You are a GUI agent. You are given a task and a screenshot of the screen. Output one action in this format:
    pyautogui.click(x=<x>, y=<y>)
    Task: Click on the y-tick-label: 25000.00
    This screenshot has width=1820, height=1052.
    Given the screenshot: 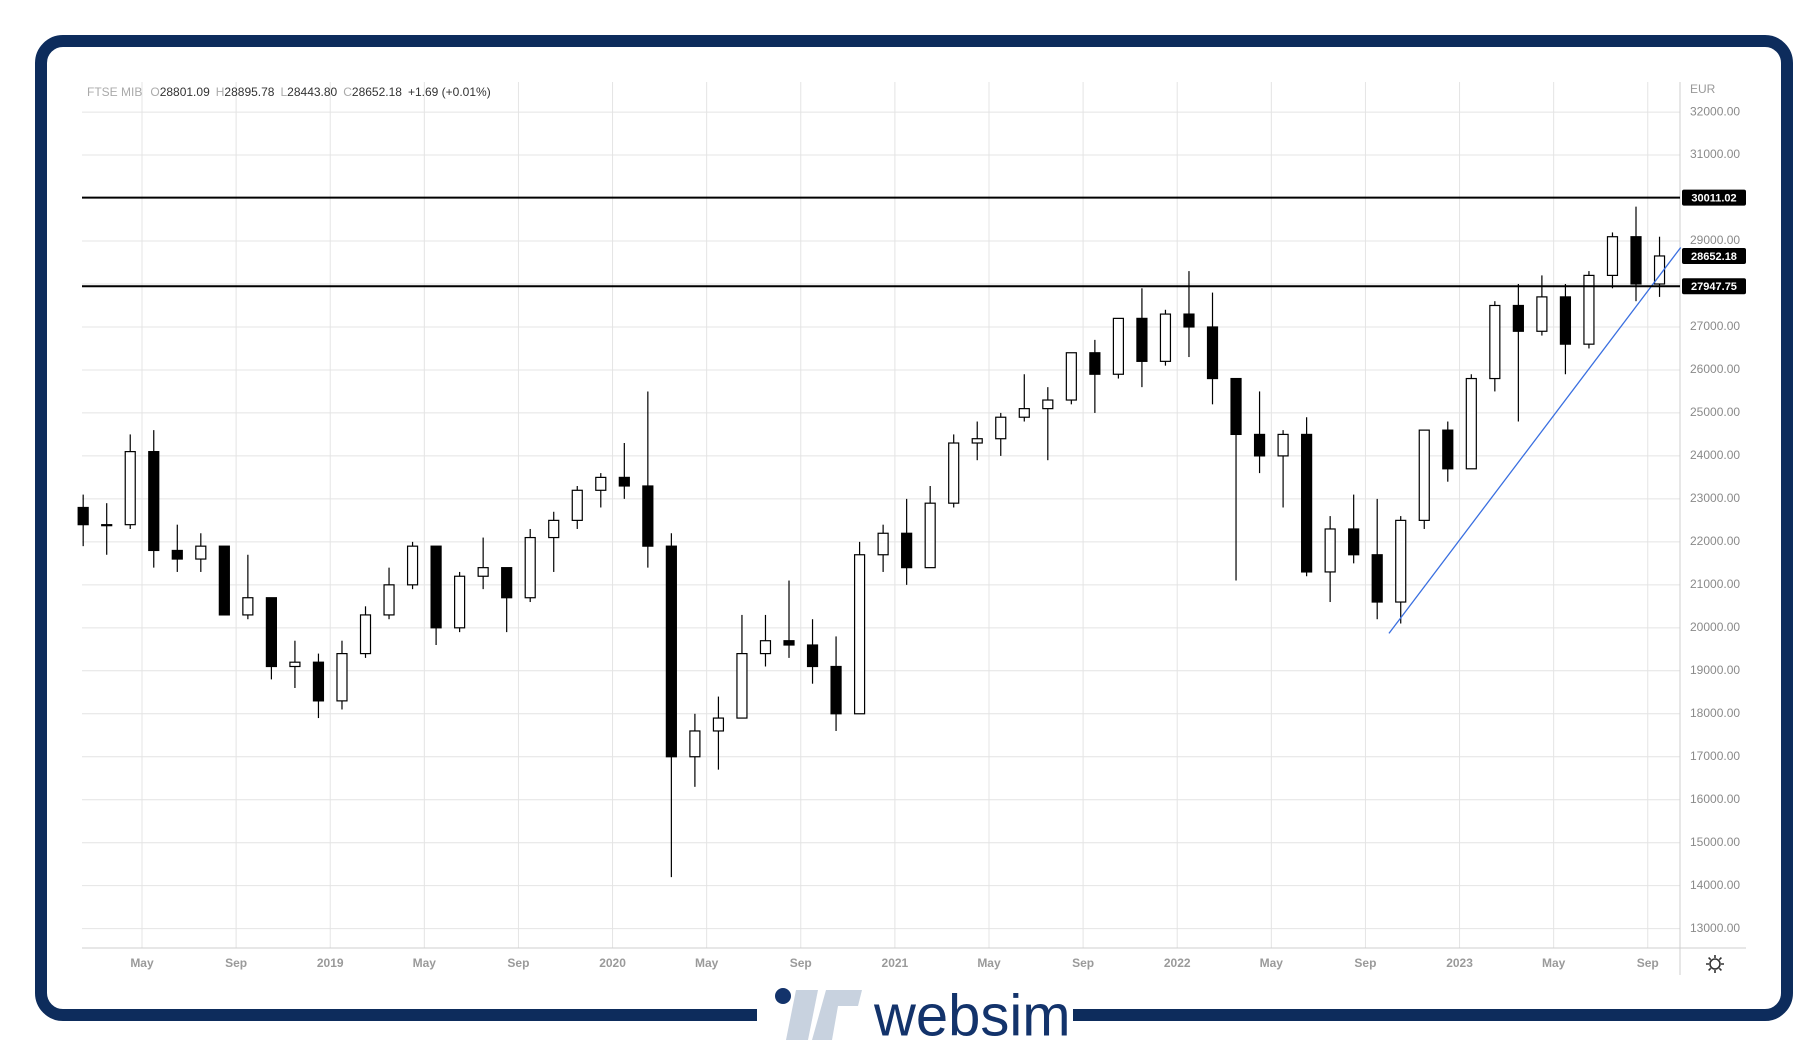 What is the action you would take?
    pyautogui.click(x=1715, y=412)
    